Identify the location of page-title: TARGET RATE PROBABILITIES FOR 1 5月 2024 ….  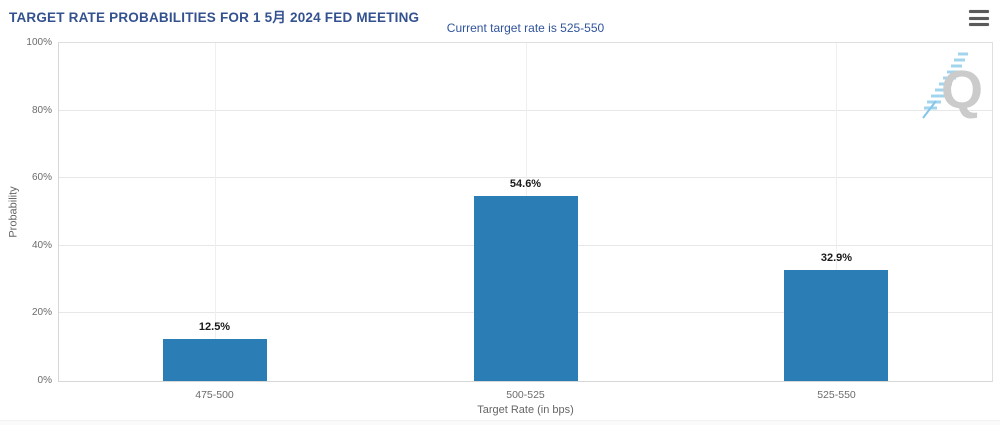
(214, 17).